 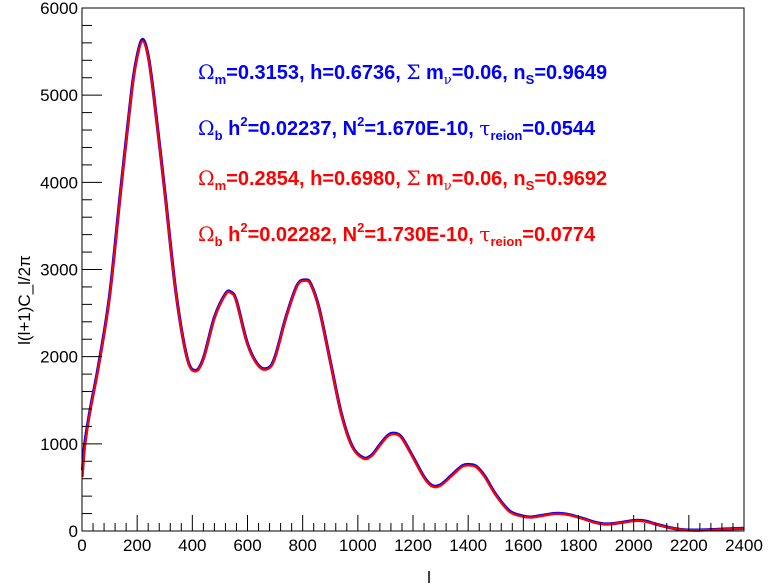 I want to click on x-tick-label: 200, so click(x=137, y=545).